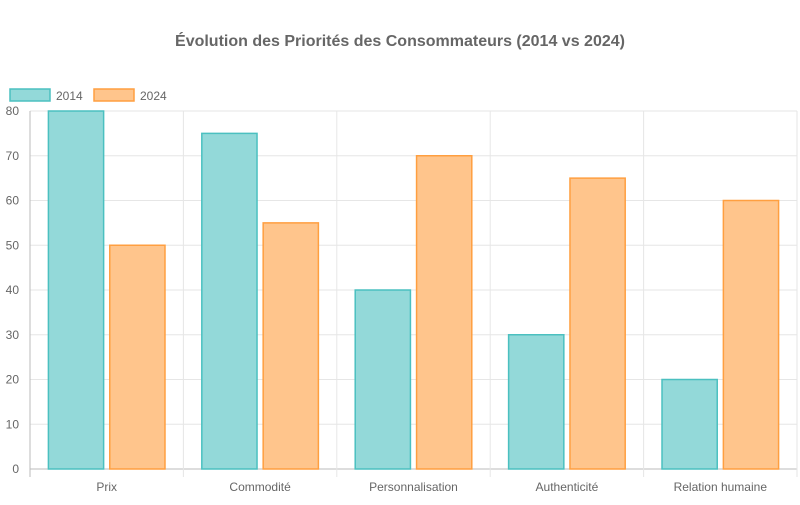  I want to click on legend-swatch-2024, so click(114, 95).